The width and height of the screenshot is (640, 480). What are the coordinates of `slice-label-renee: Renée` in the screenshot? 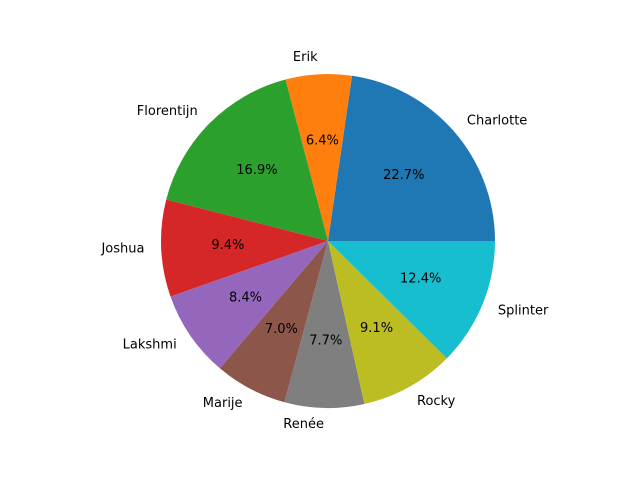 It's located at (303, 424).